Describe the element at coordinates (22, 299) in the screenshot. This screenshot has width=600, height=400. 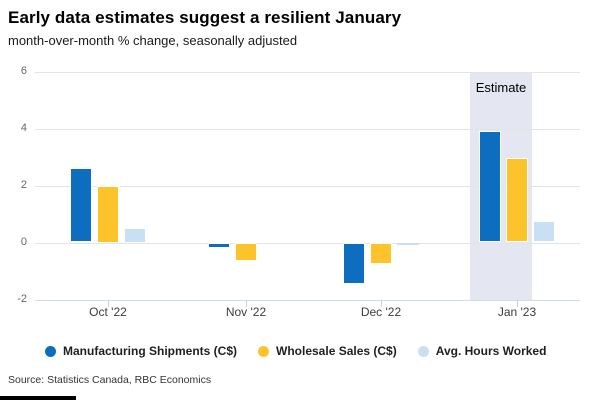
I see `y-axis-tick-label: -2` at that location.